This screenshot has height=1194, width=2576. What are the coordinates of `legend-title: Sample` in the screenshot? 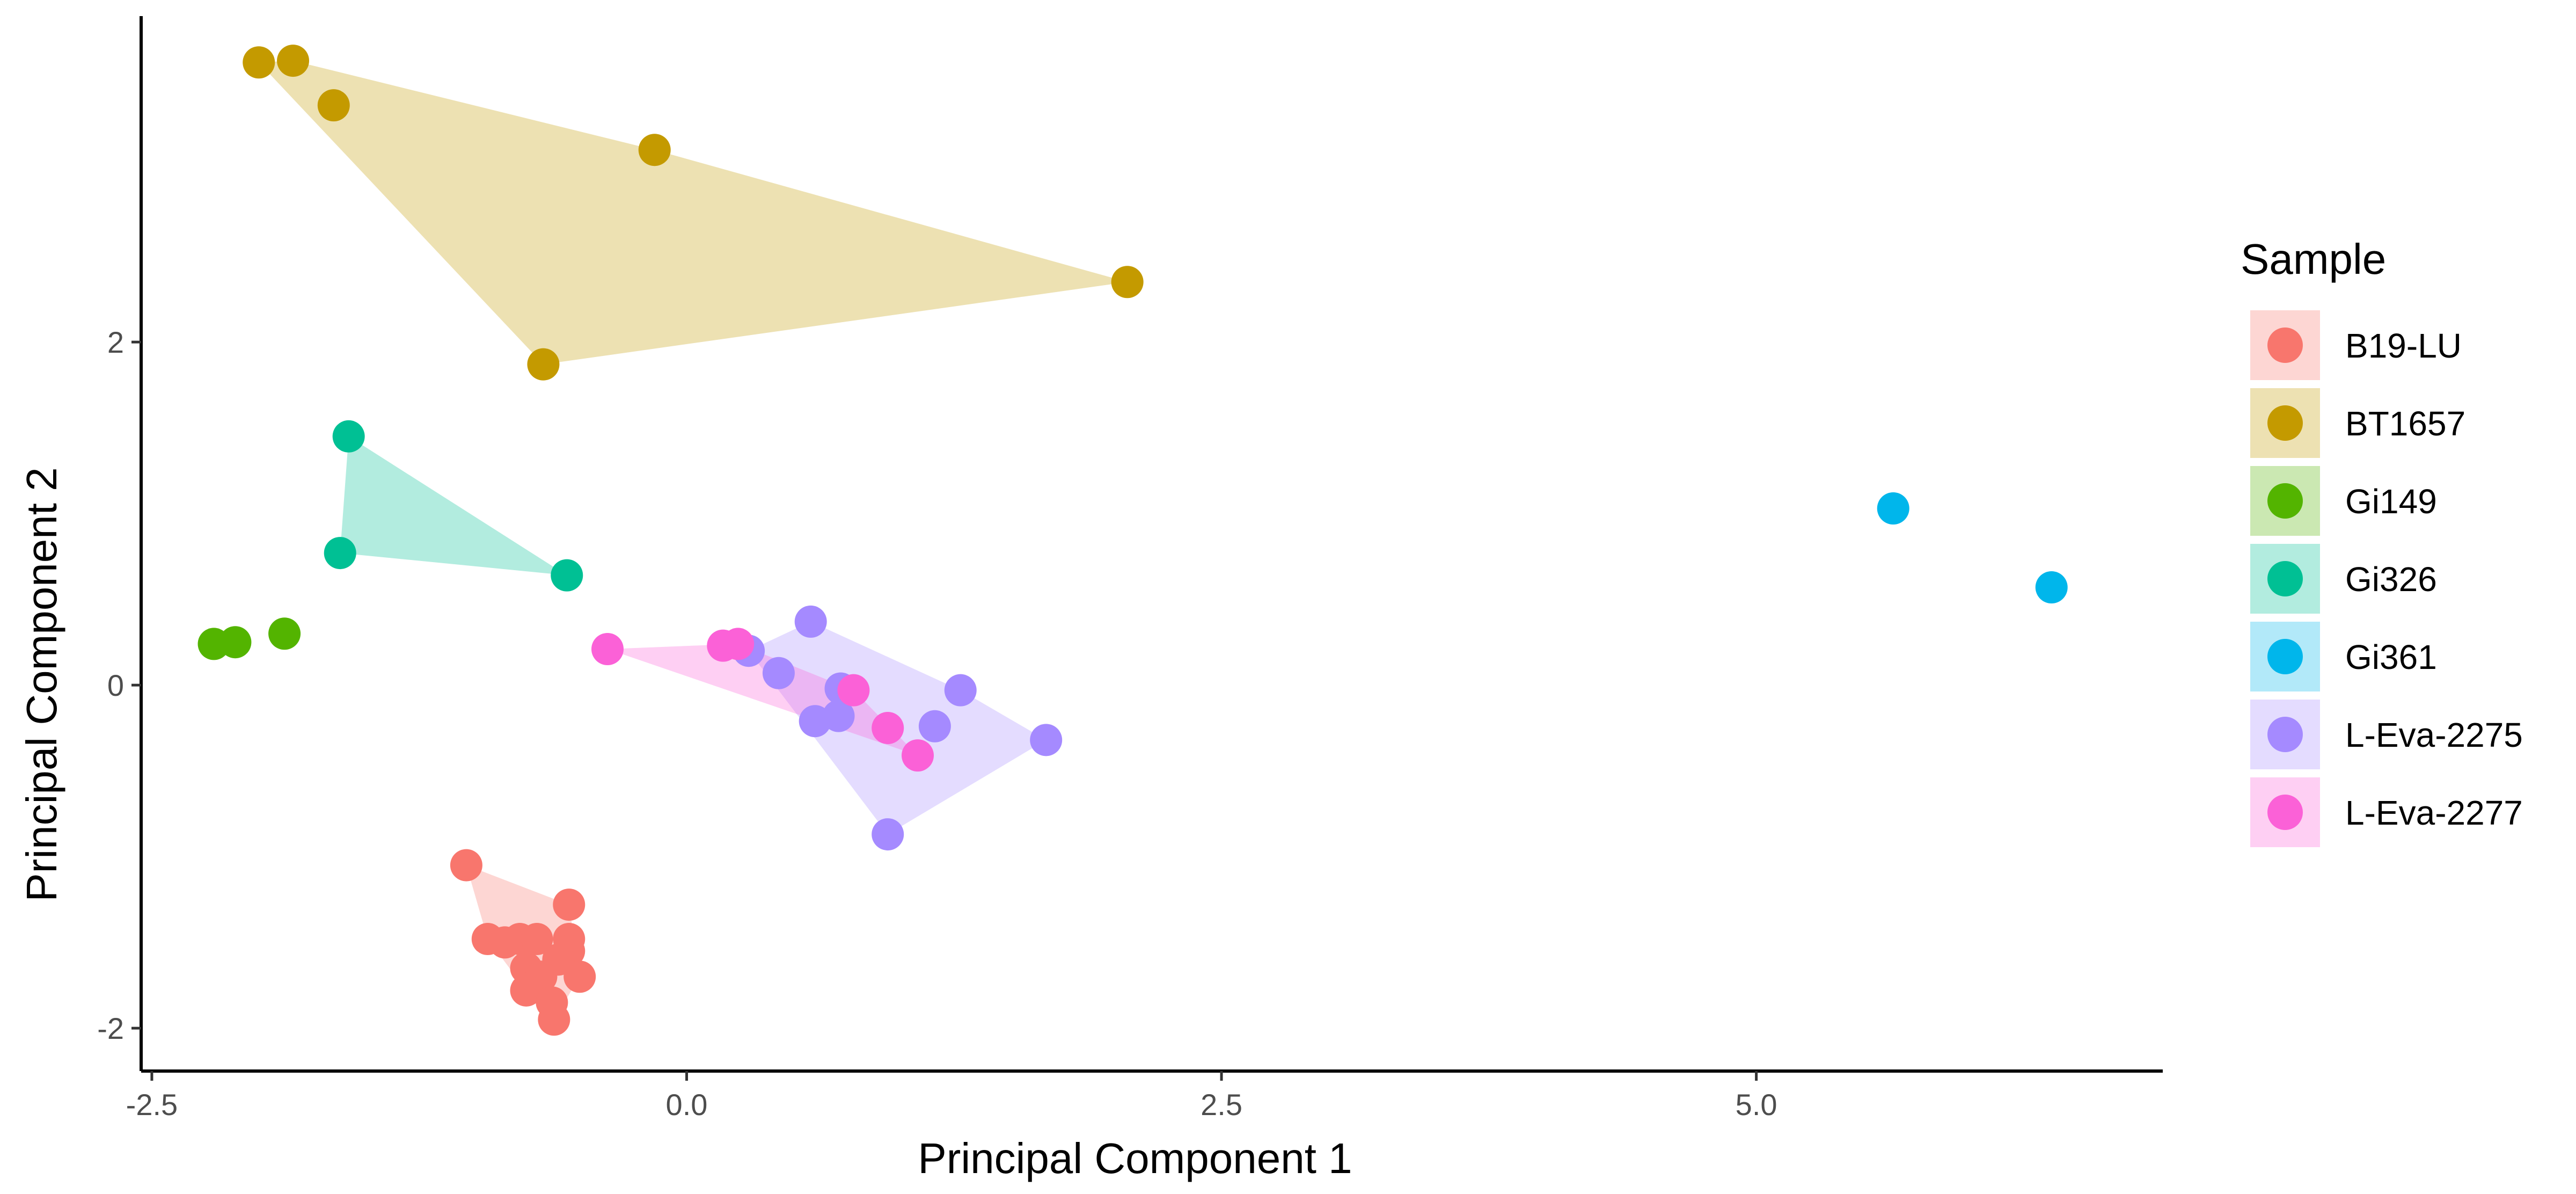 It's located at (2313, 259).